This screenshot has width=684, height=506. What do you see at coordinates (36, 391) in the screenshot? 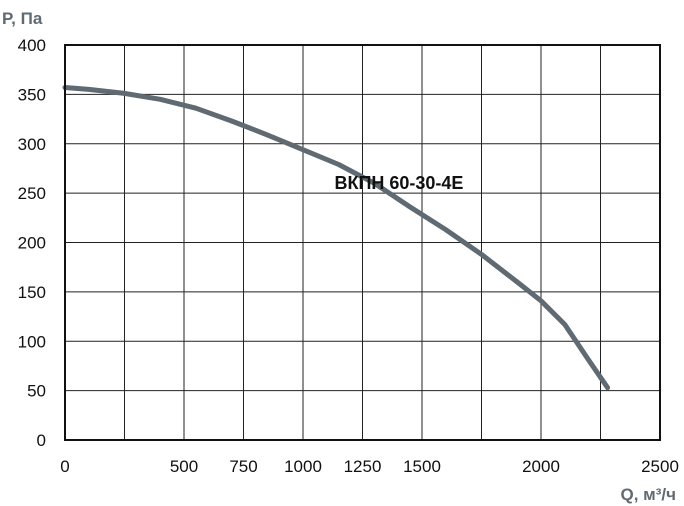
I see `y-tick-label: 50` at bounding box center [36, 391].